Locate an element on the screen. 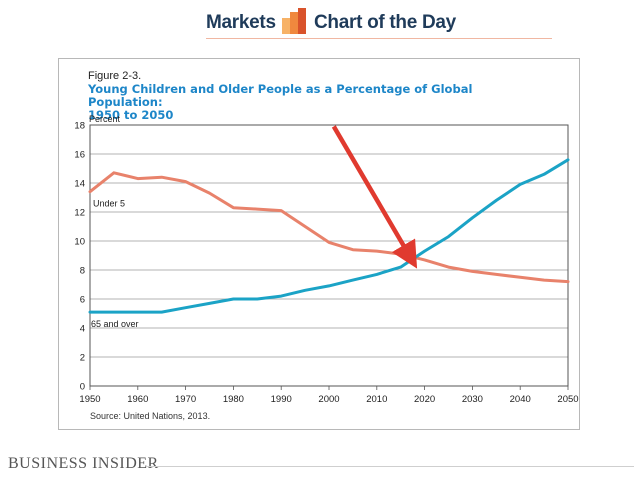 This screenshot has width=640, height=480. figure-label: Figure 2-3. is located at coordinates (115, 76).